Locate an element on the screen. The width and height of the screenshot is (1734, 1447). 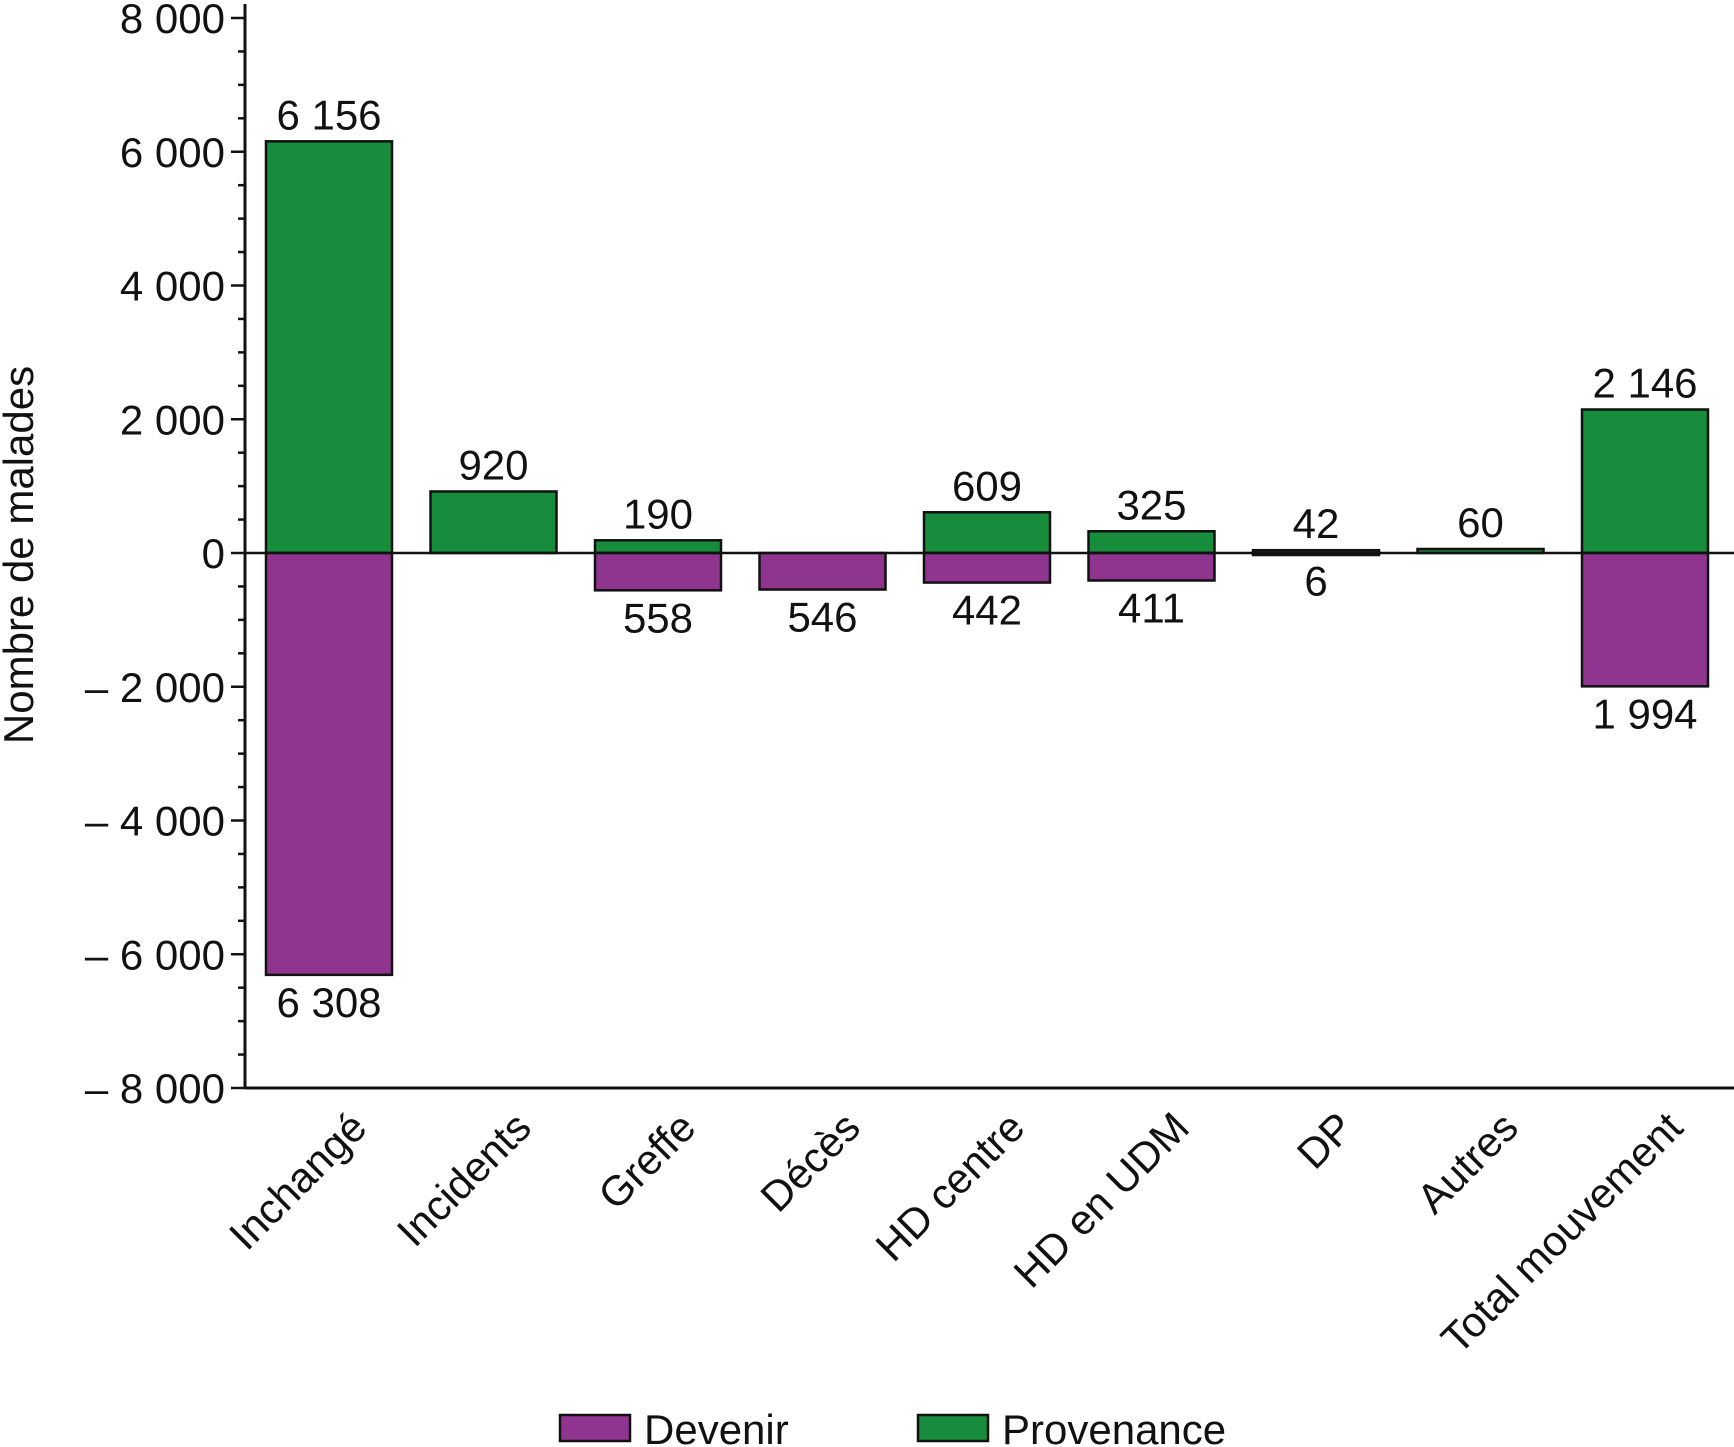
data-label-devenir: 1 994 is located at coordinates (1644, 713).